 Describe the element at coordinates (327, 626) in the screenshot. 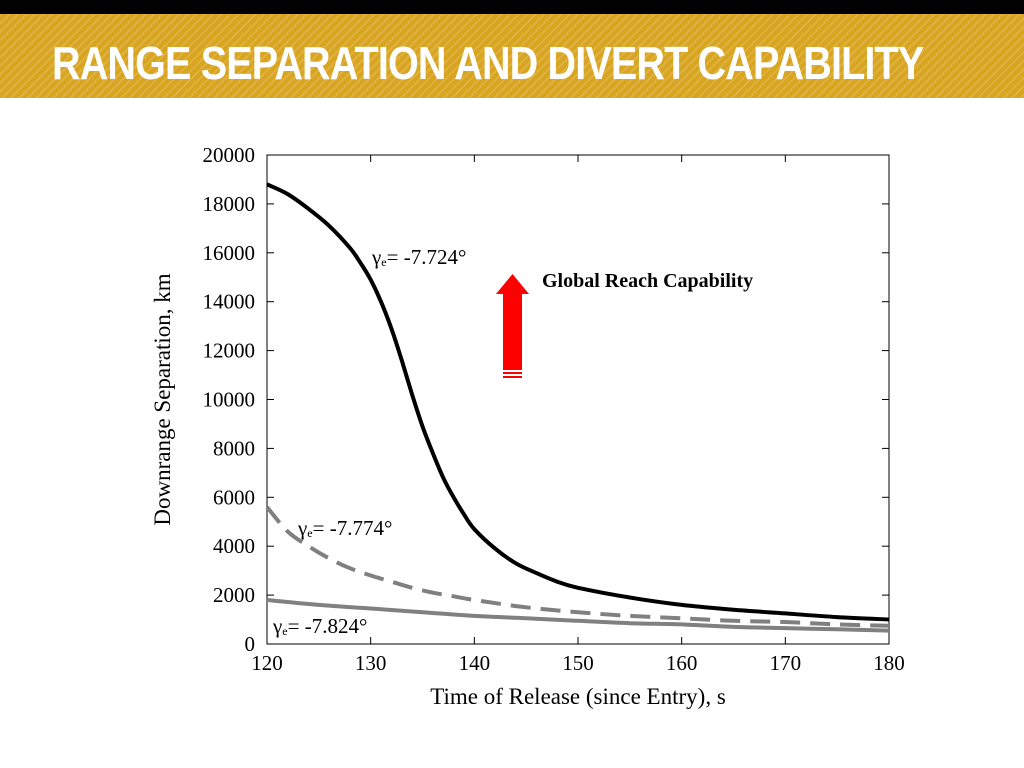

I see `series-label-value: = -7.824°` at that location.